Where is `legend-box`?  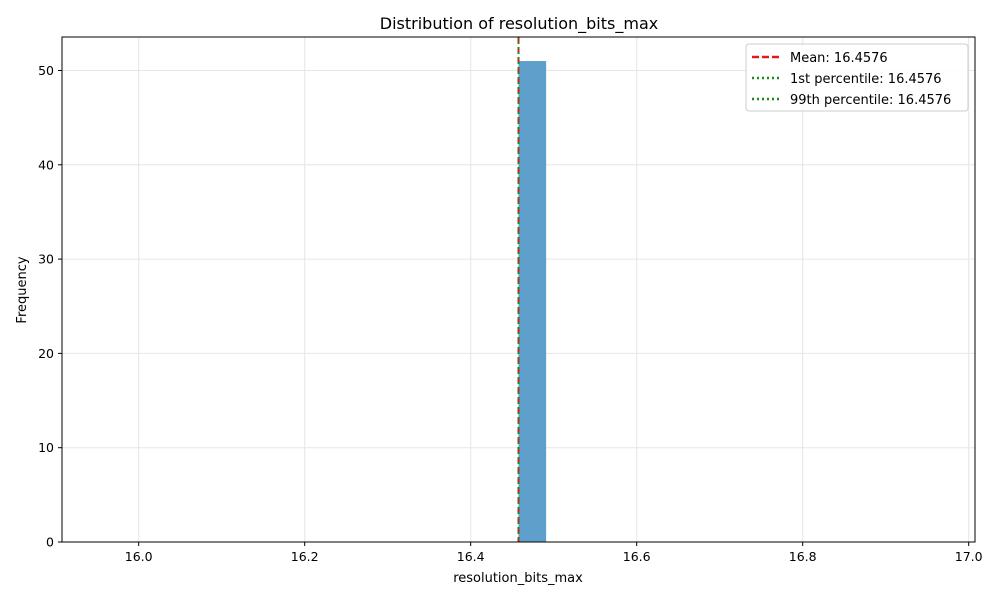 legend-box is located at coordinates (857, 77).